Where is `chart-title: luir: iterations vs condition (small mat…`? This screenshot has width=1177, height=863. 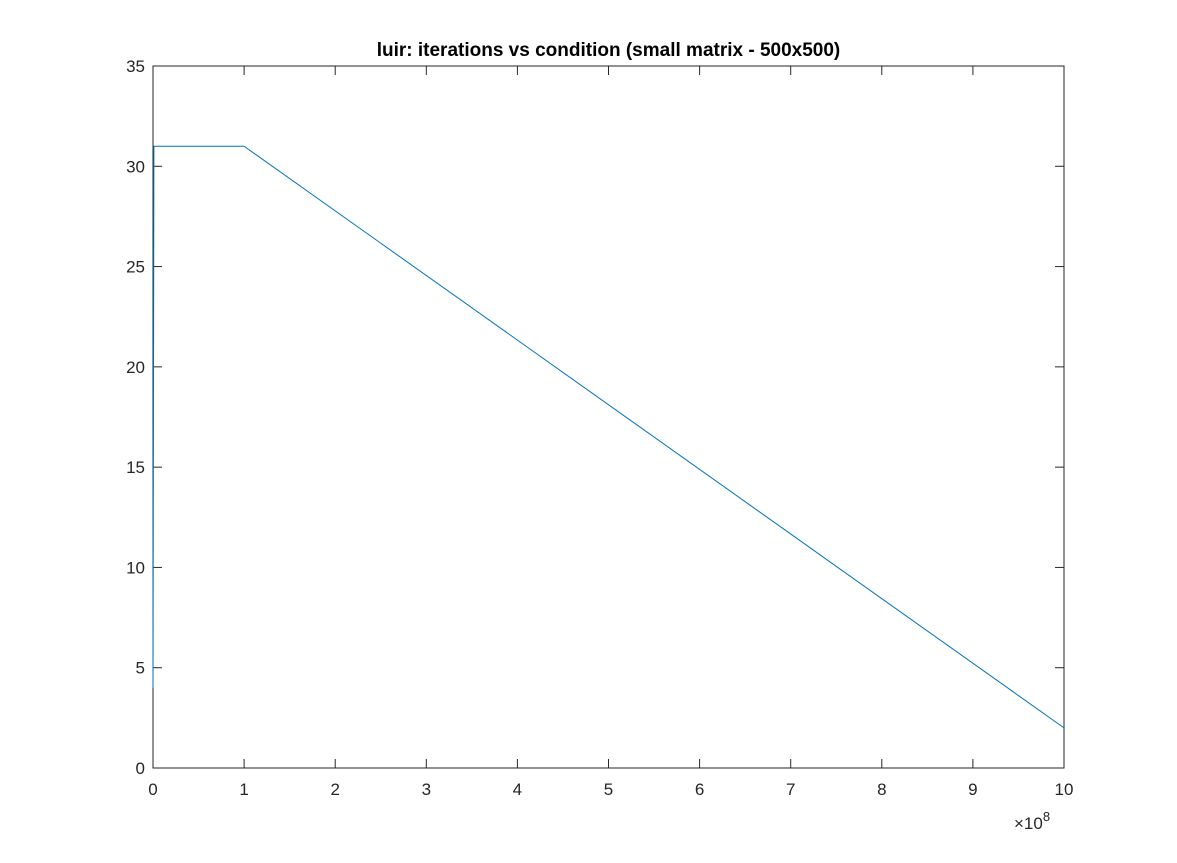
chart-title: luir: iterations vs condition (small mat… is located at coordinates (609, 50).